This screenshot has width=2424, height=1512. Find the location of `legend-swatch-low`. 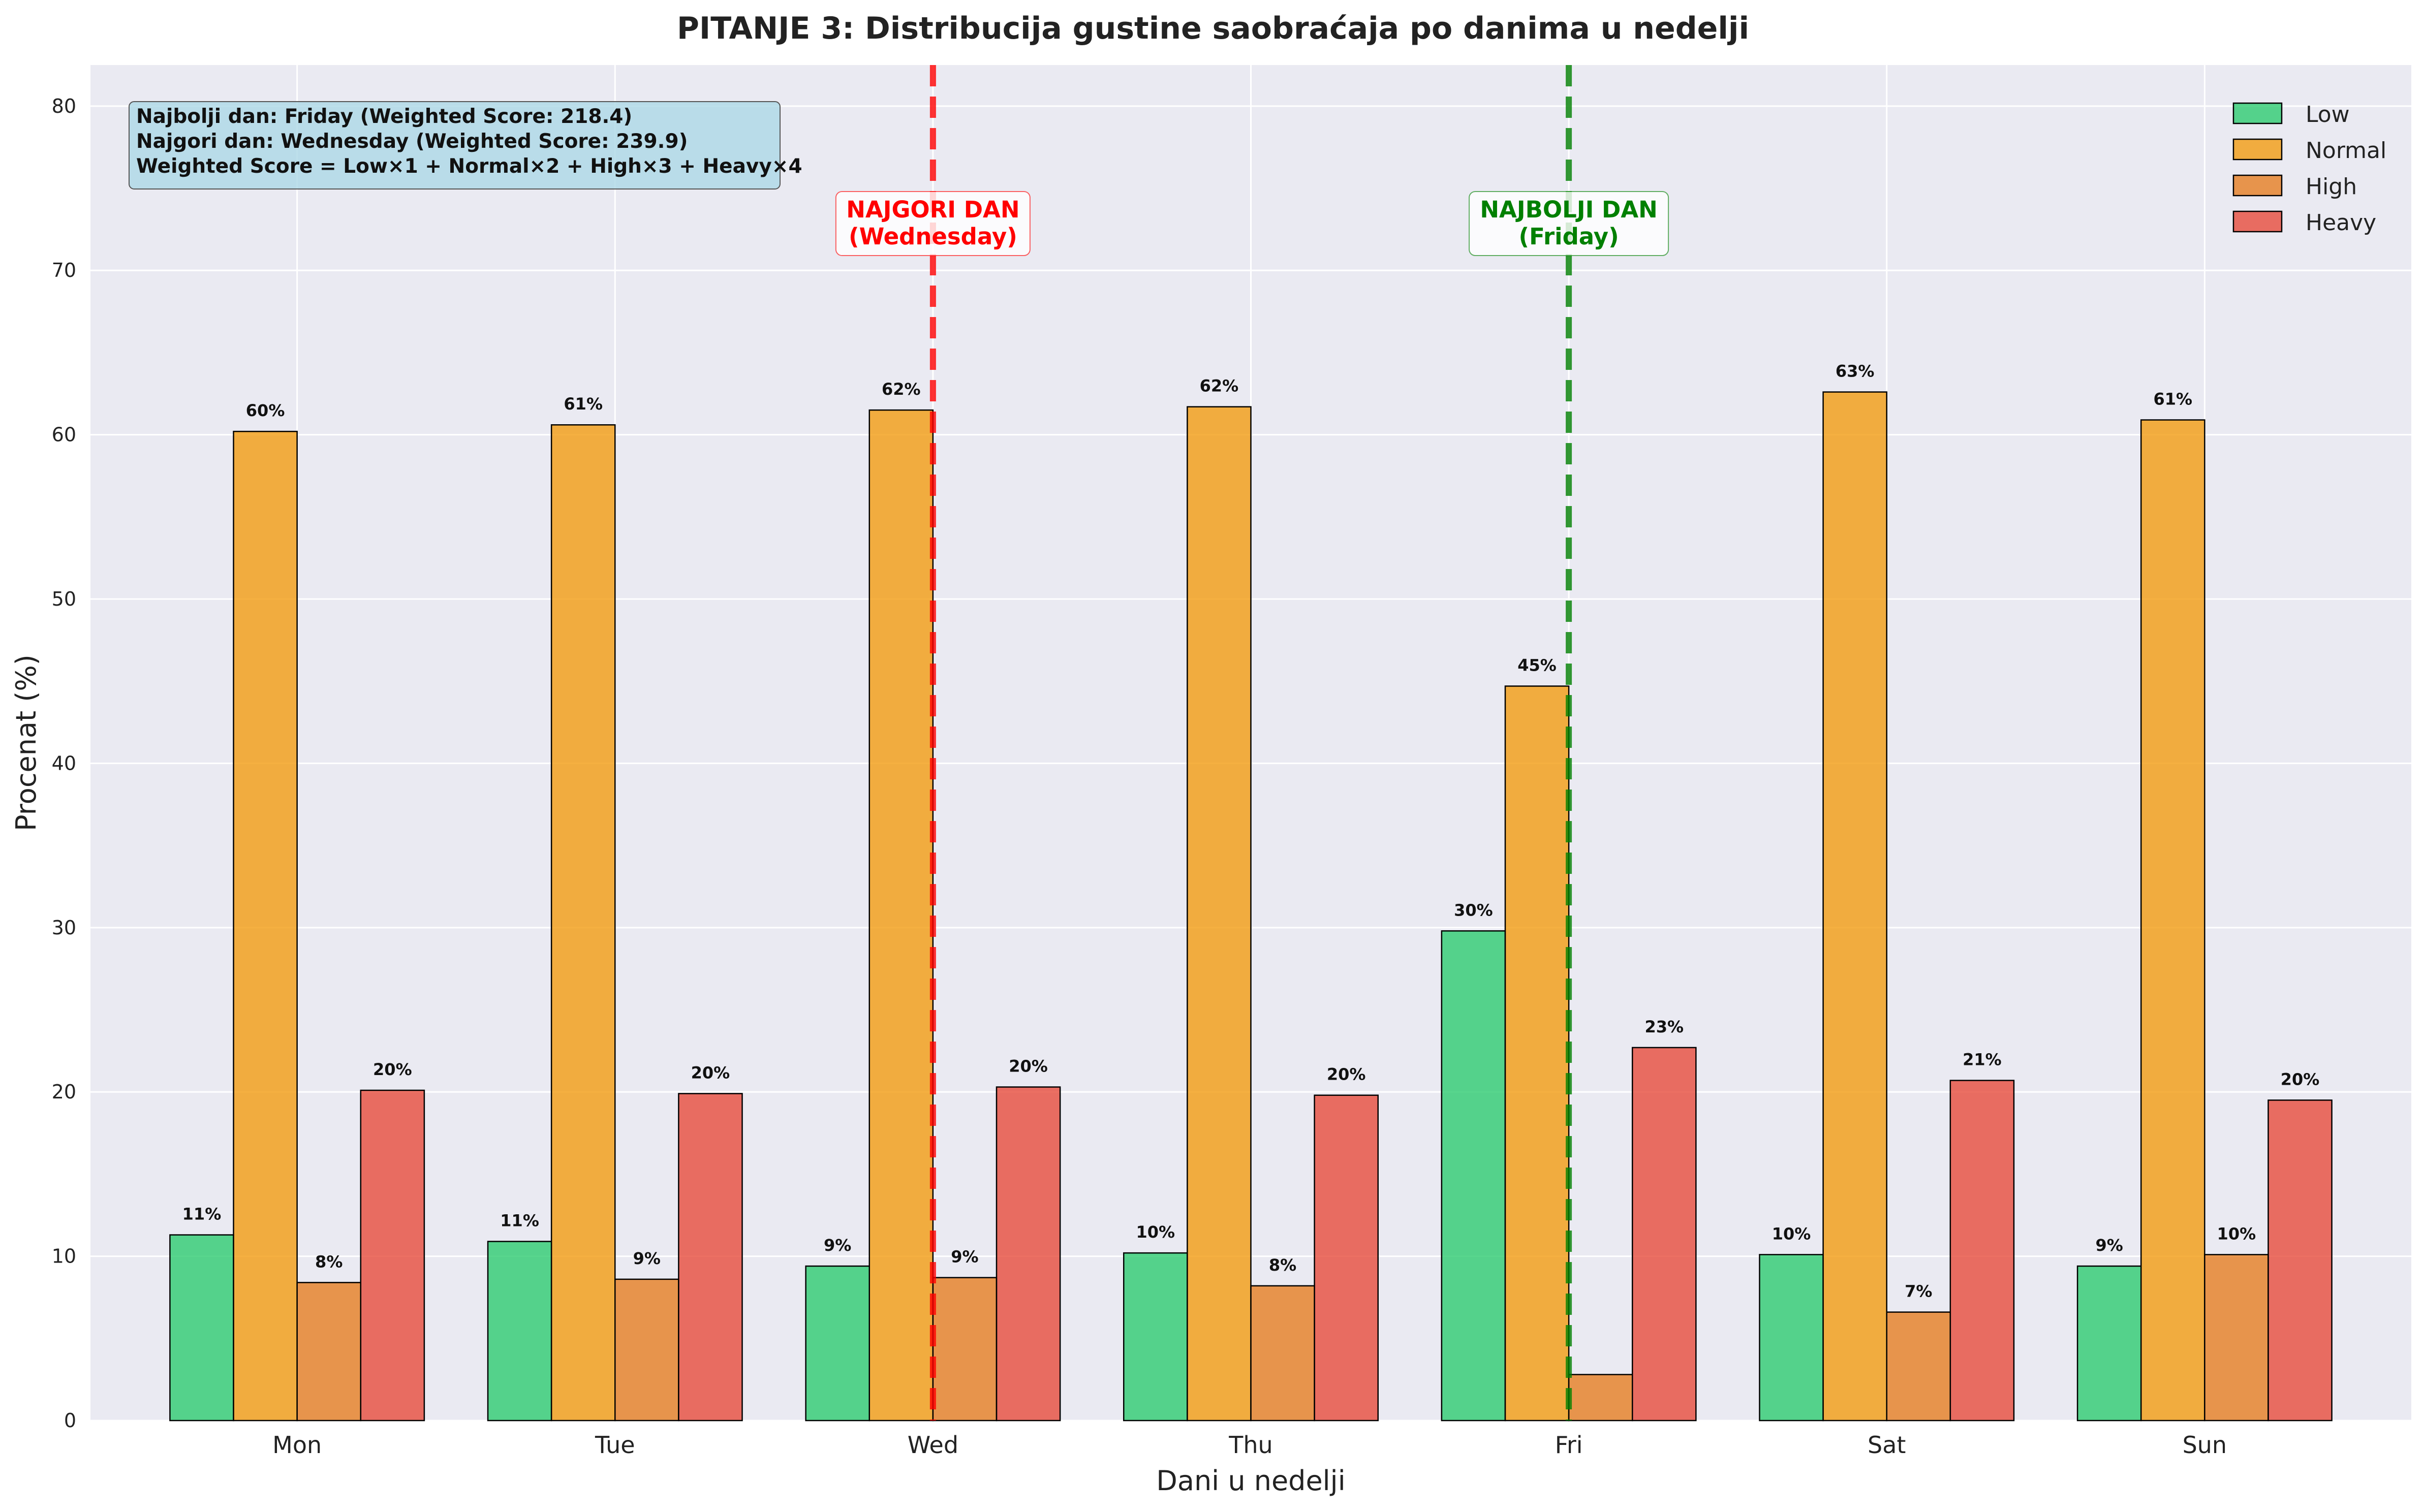

legend-swatch-low is located at coordinates (2257, 113).